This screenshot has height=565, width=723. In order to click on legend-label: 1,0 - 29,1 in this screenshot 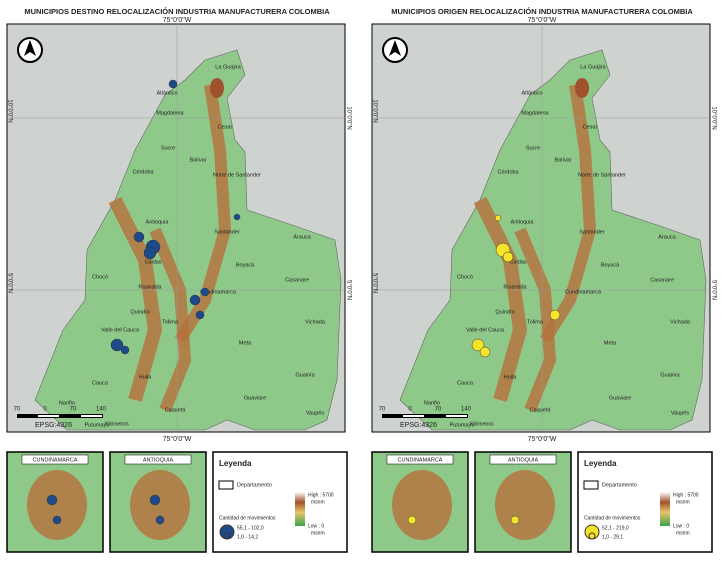, I will do `click(612, 537)`.